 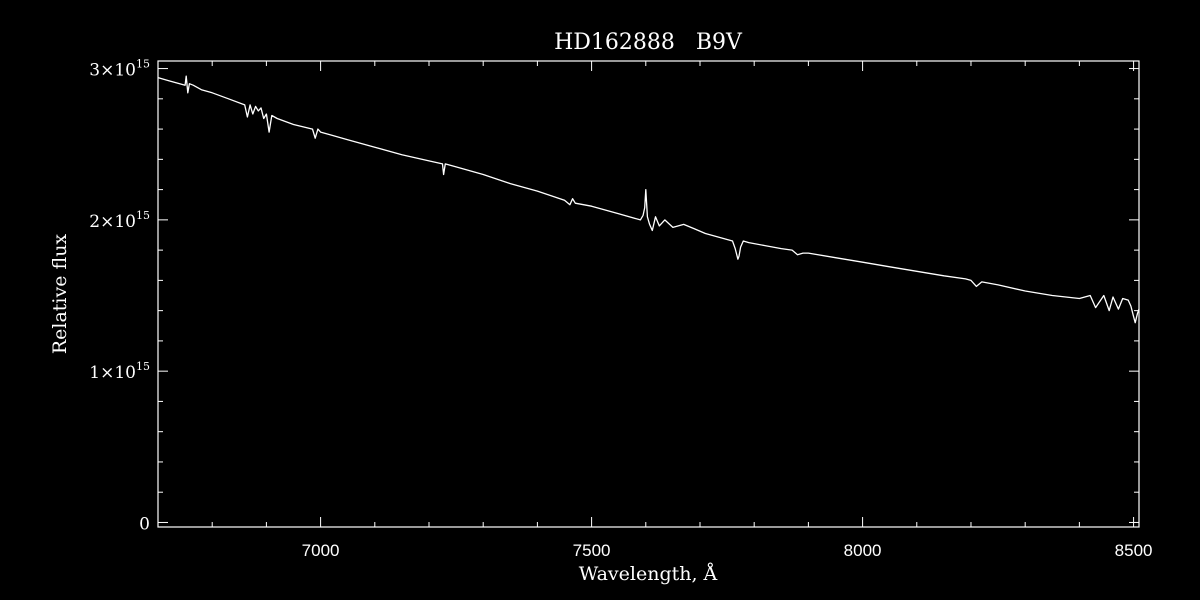 What do you see at coordinates (119, 220) in the screenshot?
I see `y-tick-label: 2×10¹⁵` at bounding box center [119, 220].